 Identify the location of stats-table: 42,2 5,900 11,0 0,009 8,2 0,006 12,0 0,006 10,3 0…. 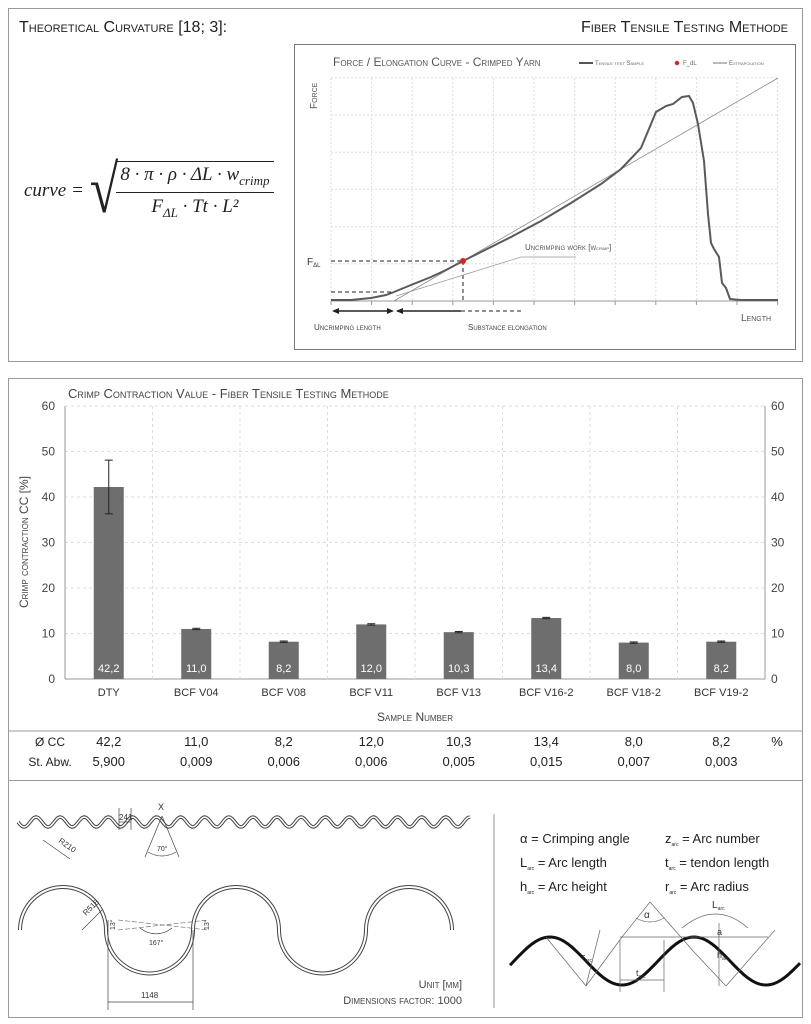
(405, 751).